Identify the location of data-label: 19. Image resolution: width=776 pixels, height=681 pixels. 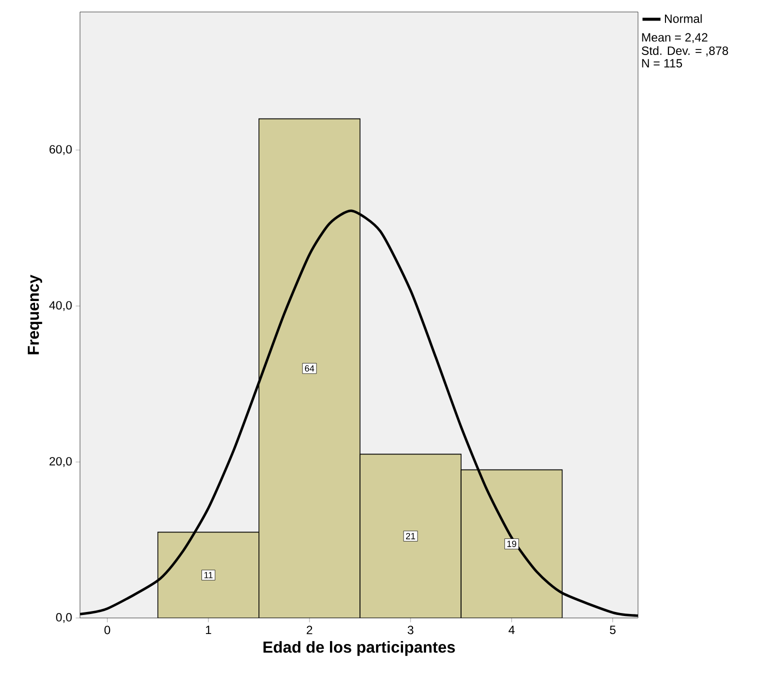
(511, 544).